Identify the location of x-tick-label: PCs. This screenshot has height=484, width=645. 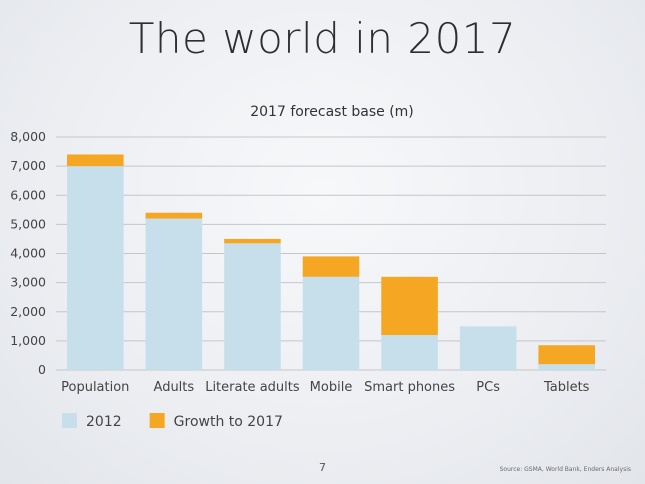
(488, 387).